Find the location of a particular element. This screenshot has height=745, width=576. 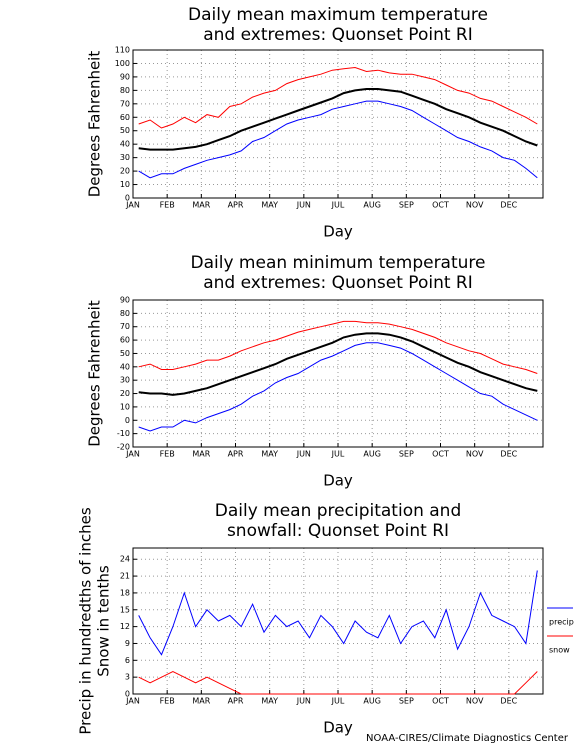

y-axis-label: Precip in hundredths of inches is located at coordinates (86, 620).